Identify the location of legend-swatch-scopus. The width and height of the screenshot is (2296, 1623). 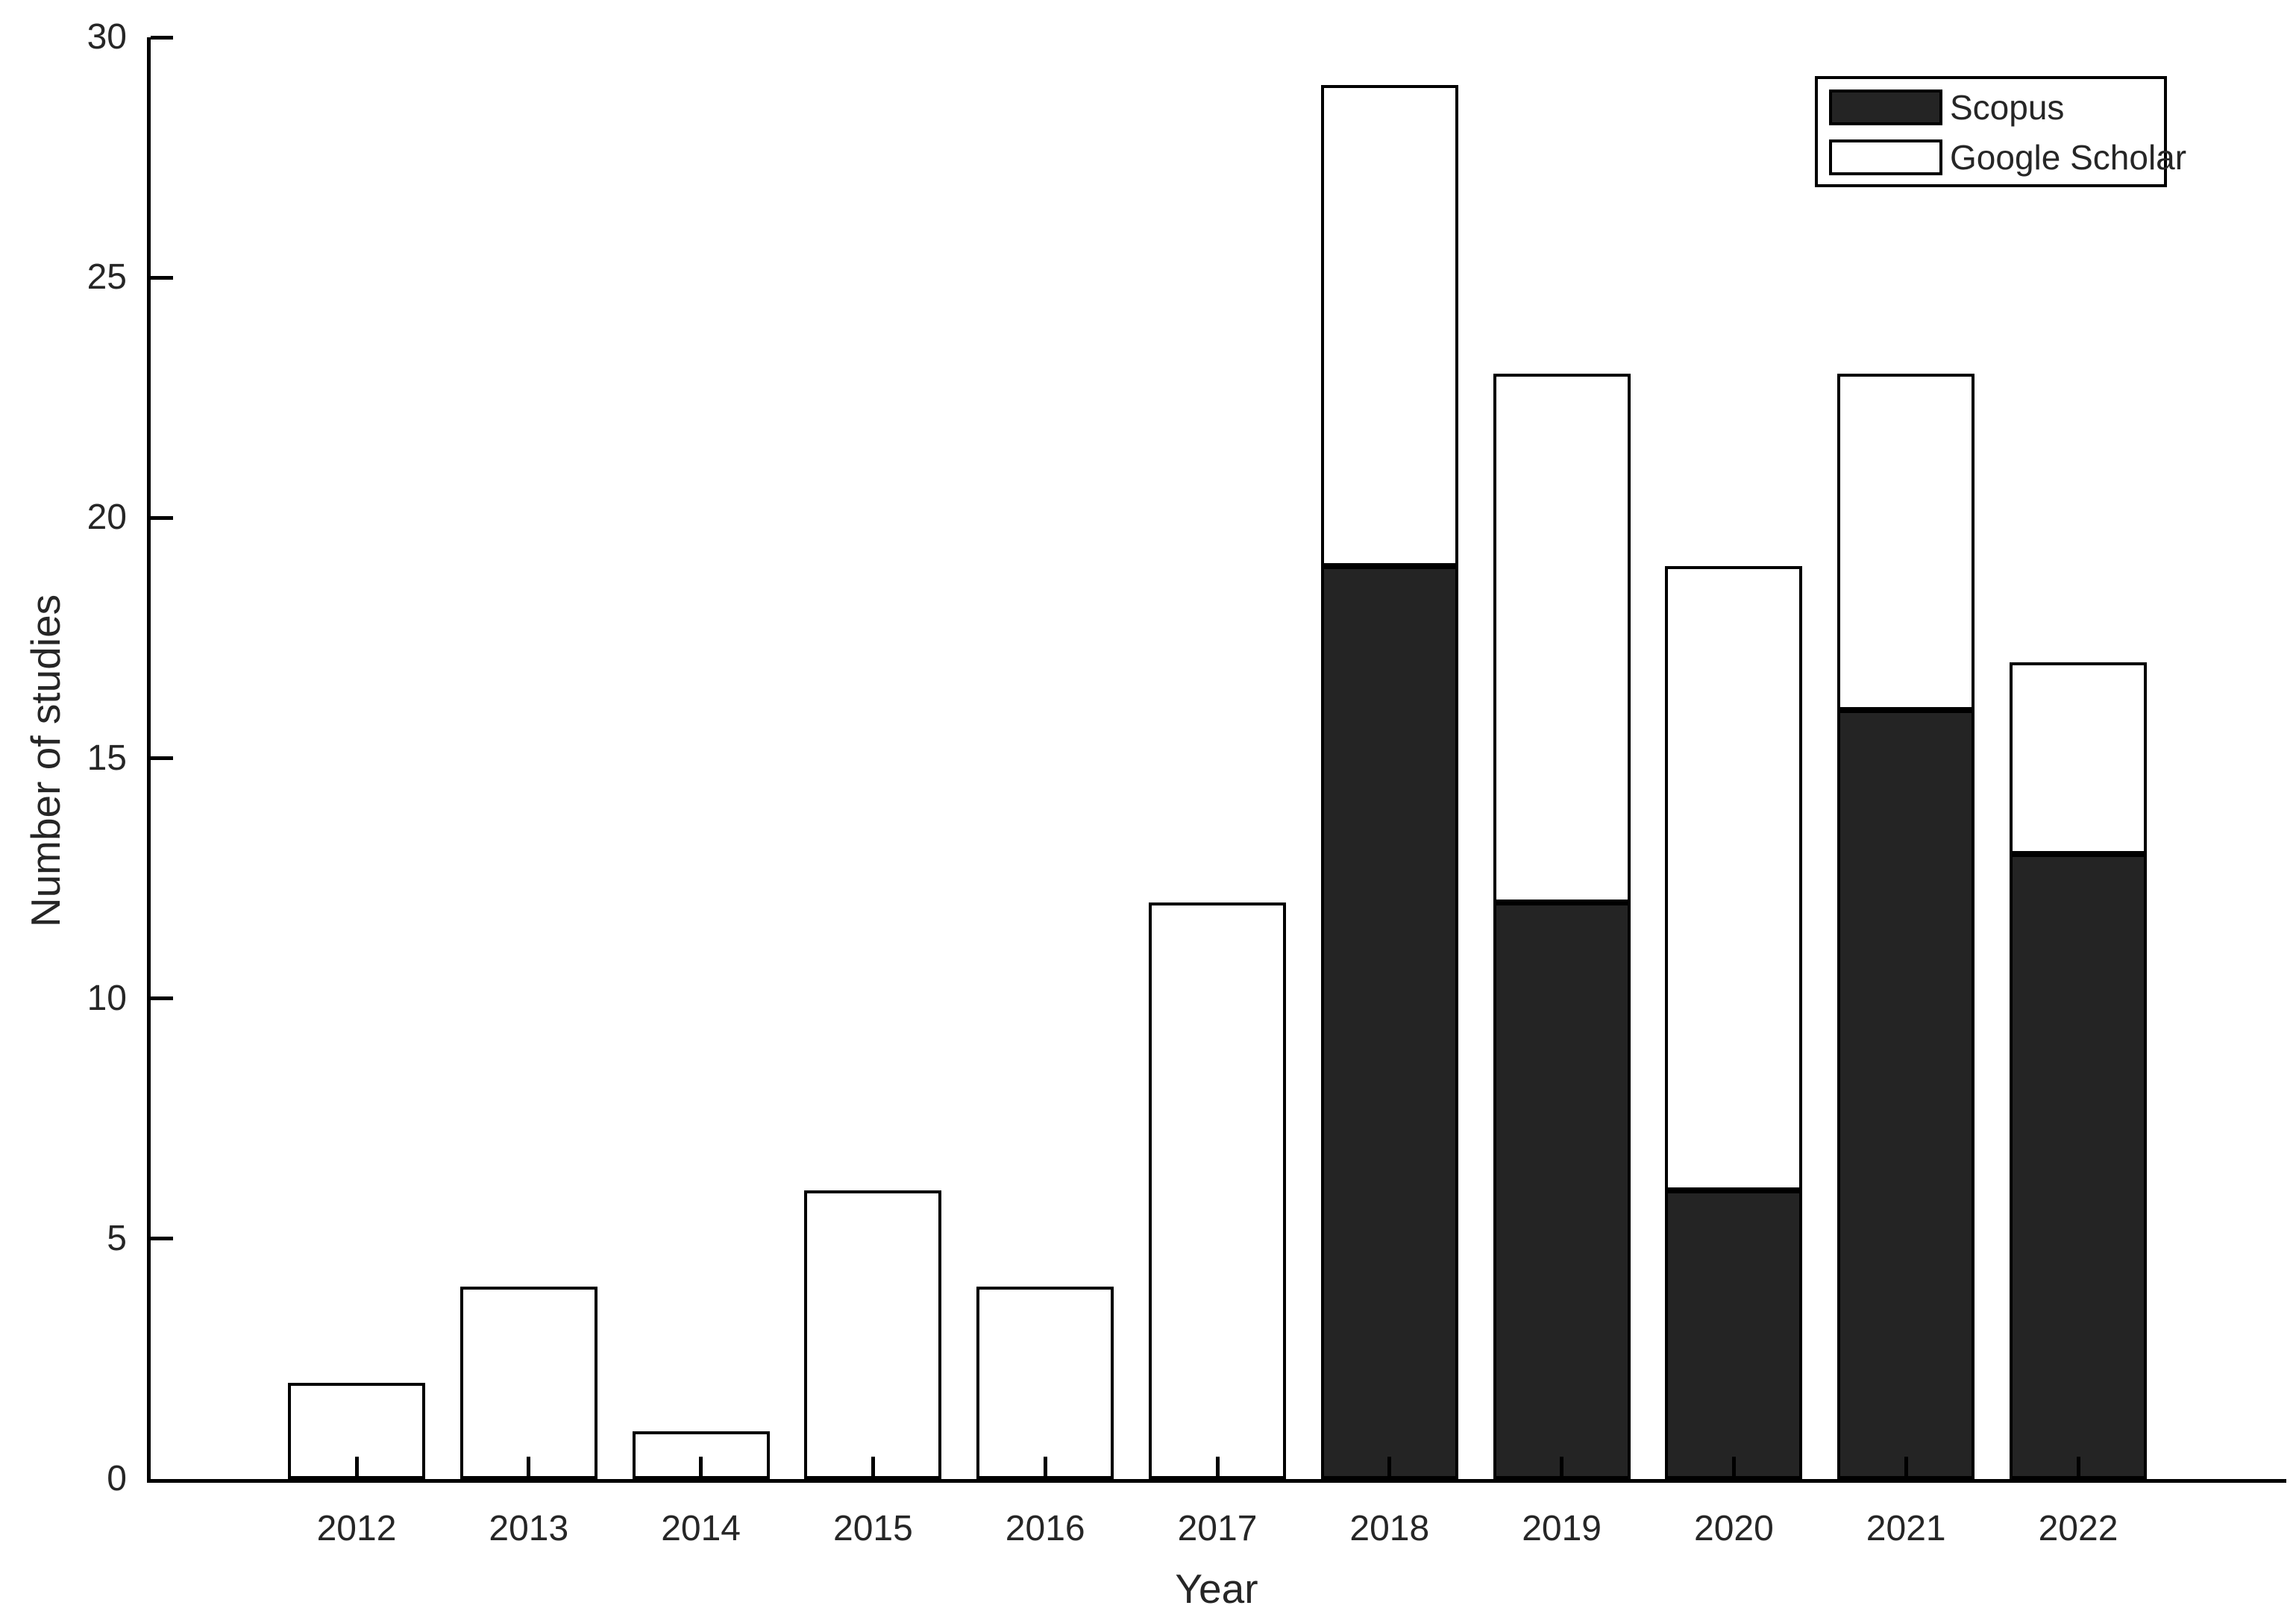
(1885, 107).